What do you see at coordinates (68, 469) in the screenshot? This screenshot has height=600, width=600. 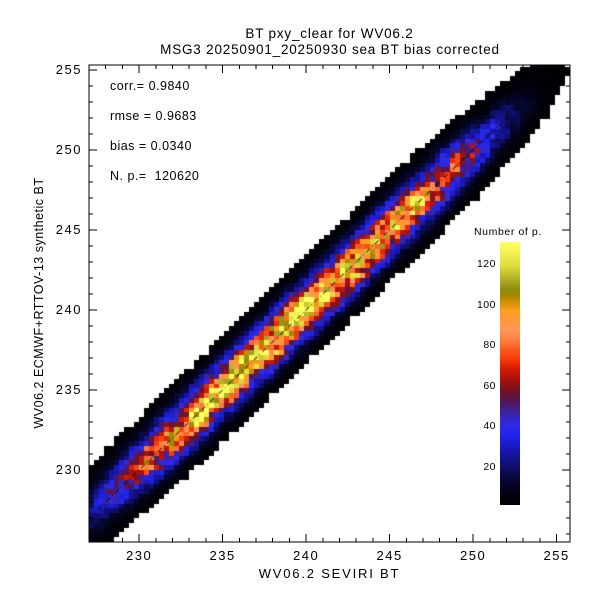 I see `y-tick-label: 230` at bounding box center [68, 469].